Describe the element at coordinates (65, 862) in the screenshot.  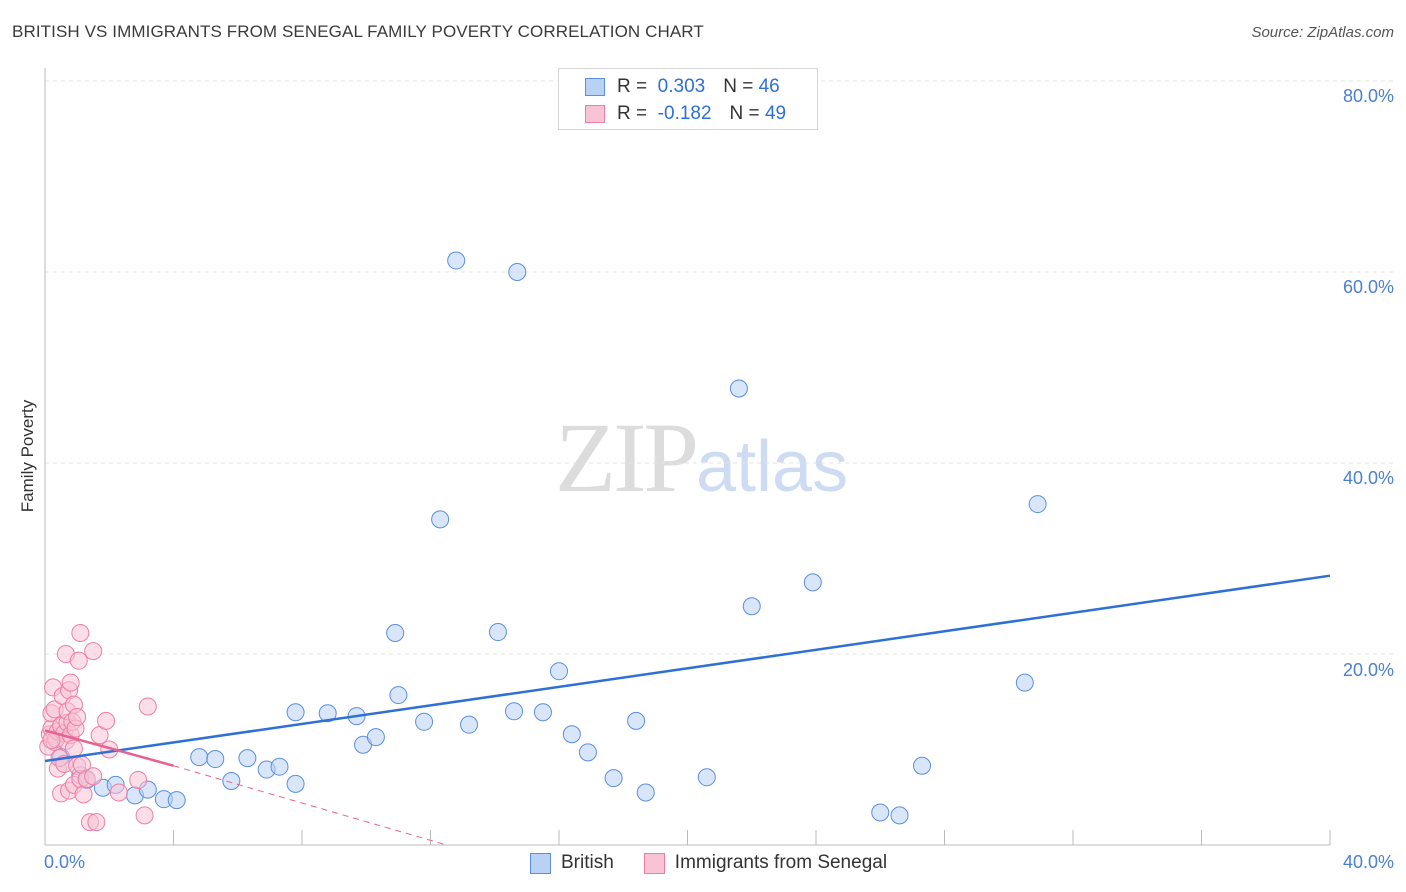
I see `x-tick-label-min: 0.0%` at that location.